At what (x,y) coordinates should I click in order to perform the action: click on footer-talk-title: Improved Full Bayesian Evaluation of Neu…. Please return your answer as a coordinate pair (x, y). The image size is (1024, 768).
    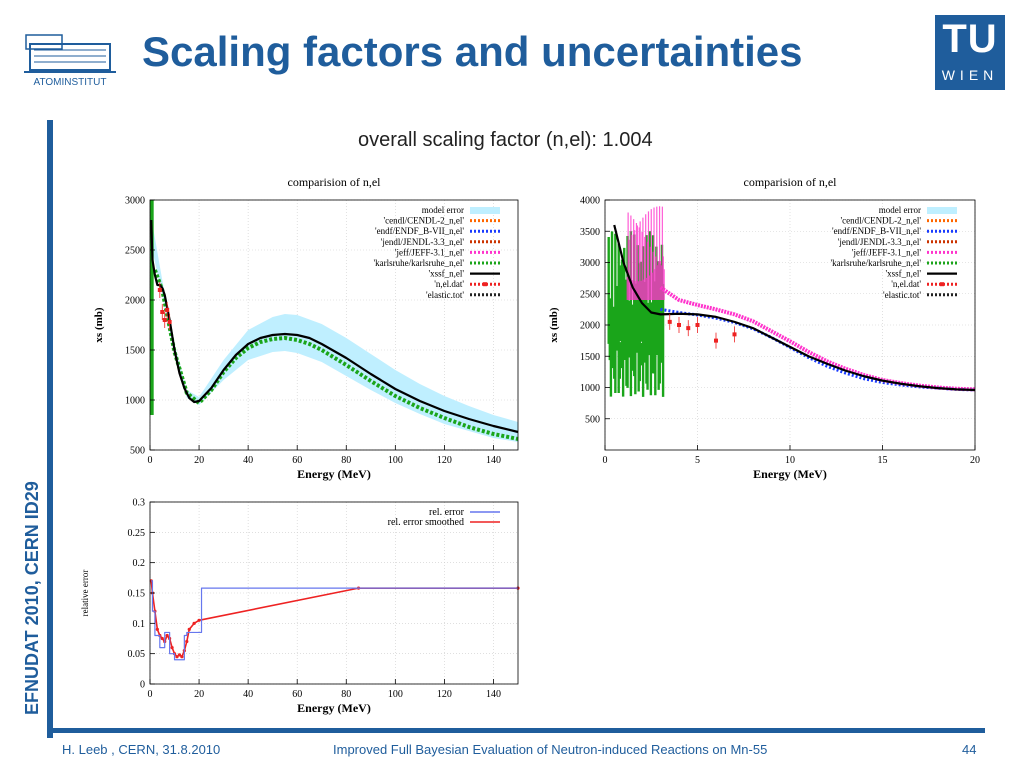
    Looking at the image, I should click on (550, 749).